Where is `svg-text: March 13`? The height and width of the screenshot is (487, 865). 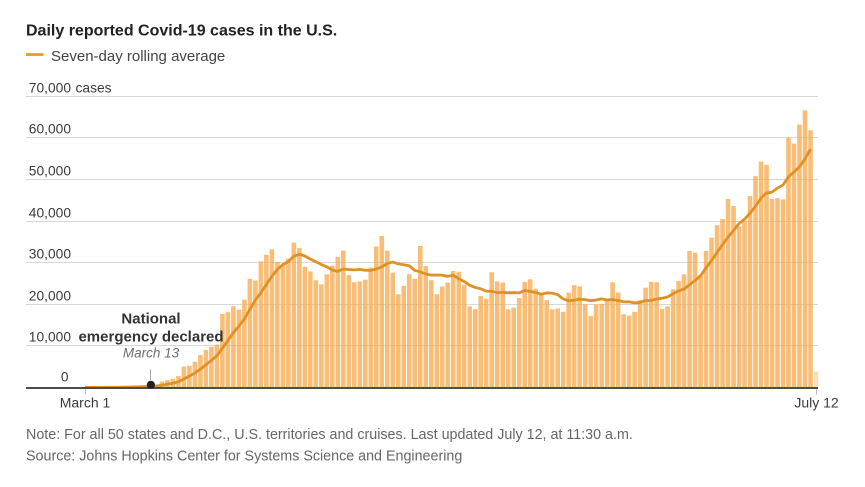
svg-text: March 13 is located at coordinates (151, 353).